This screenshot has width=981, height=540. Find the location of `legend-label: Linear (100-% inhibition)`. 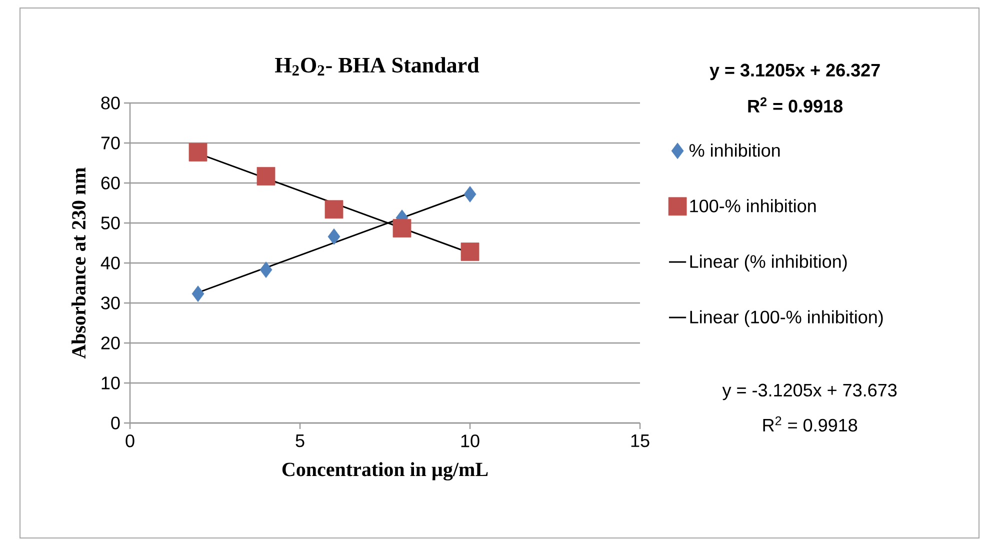

legend-label: Linear (100-% inhibition) is located at coordinates (786, 319).